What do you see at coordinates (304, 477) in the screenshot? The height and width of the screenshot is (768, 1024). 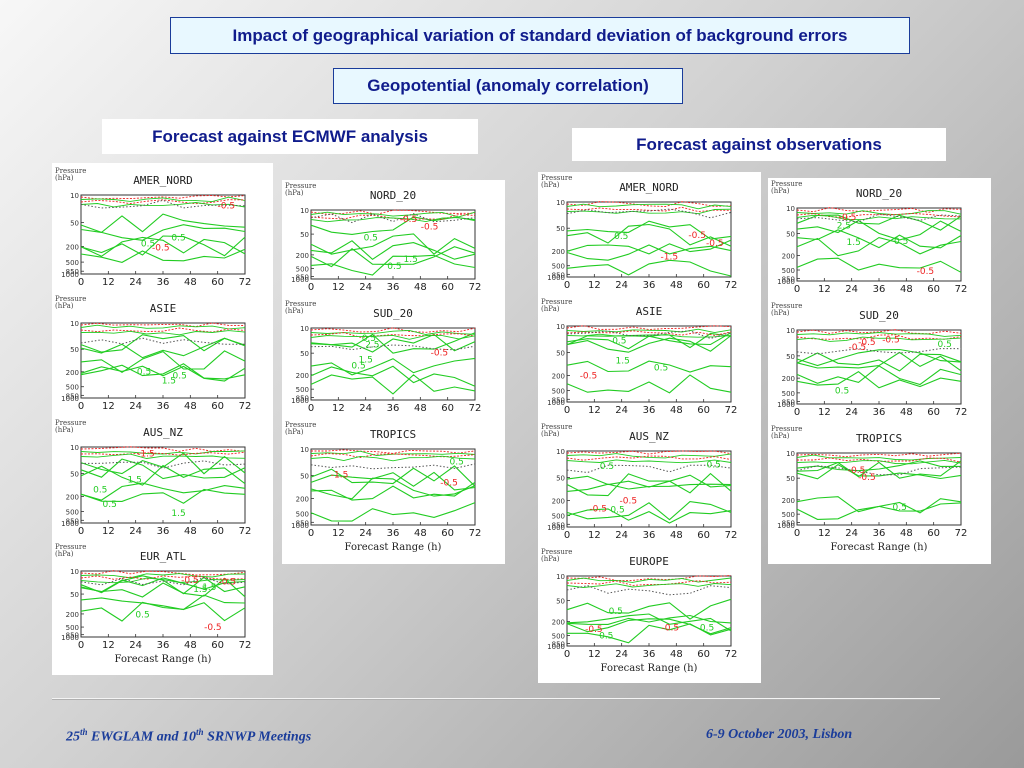 I see `y-tick-label: 50` at bounding box center [304, 477].